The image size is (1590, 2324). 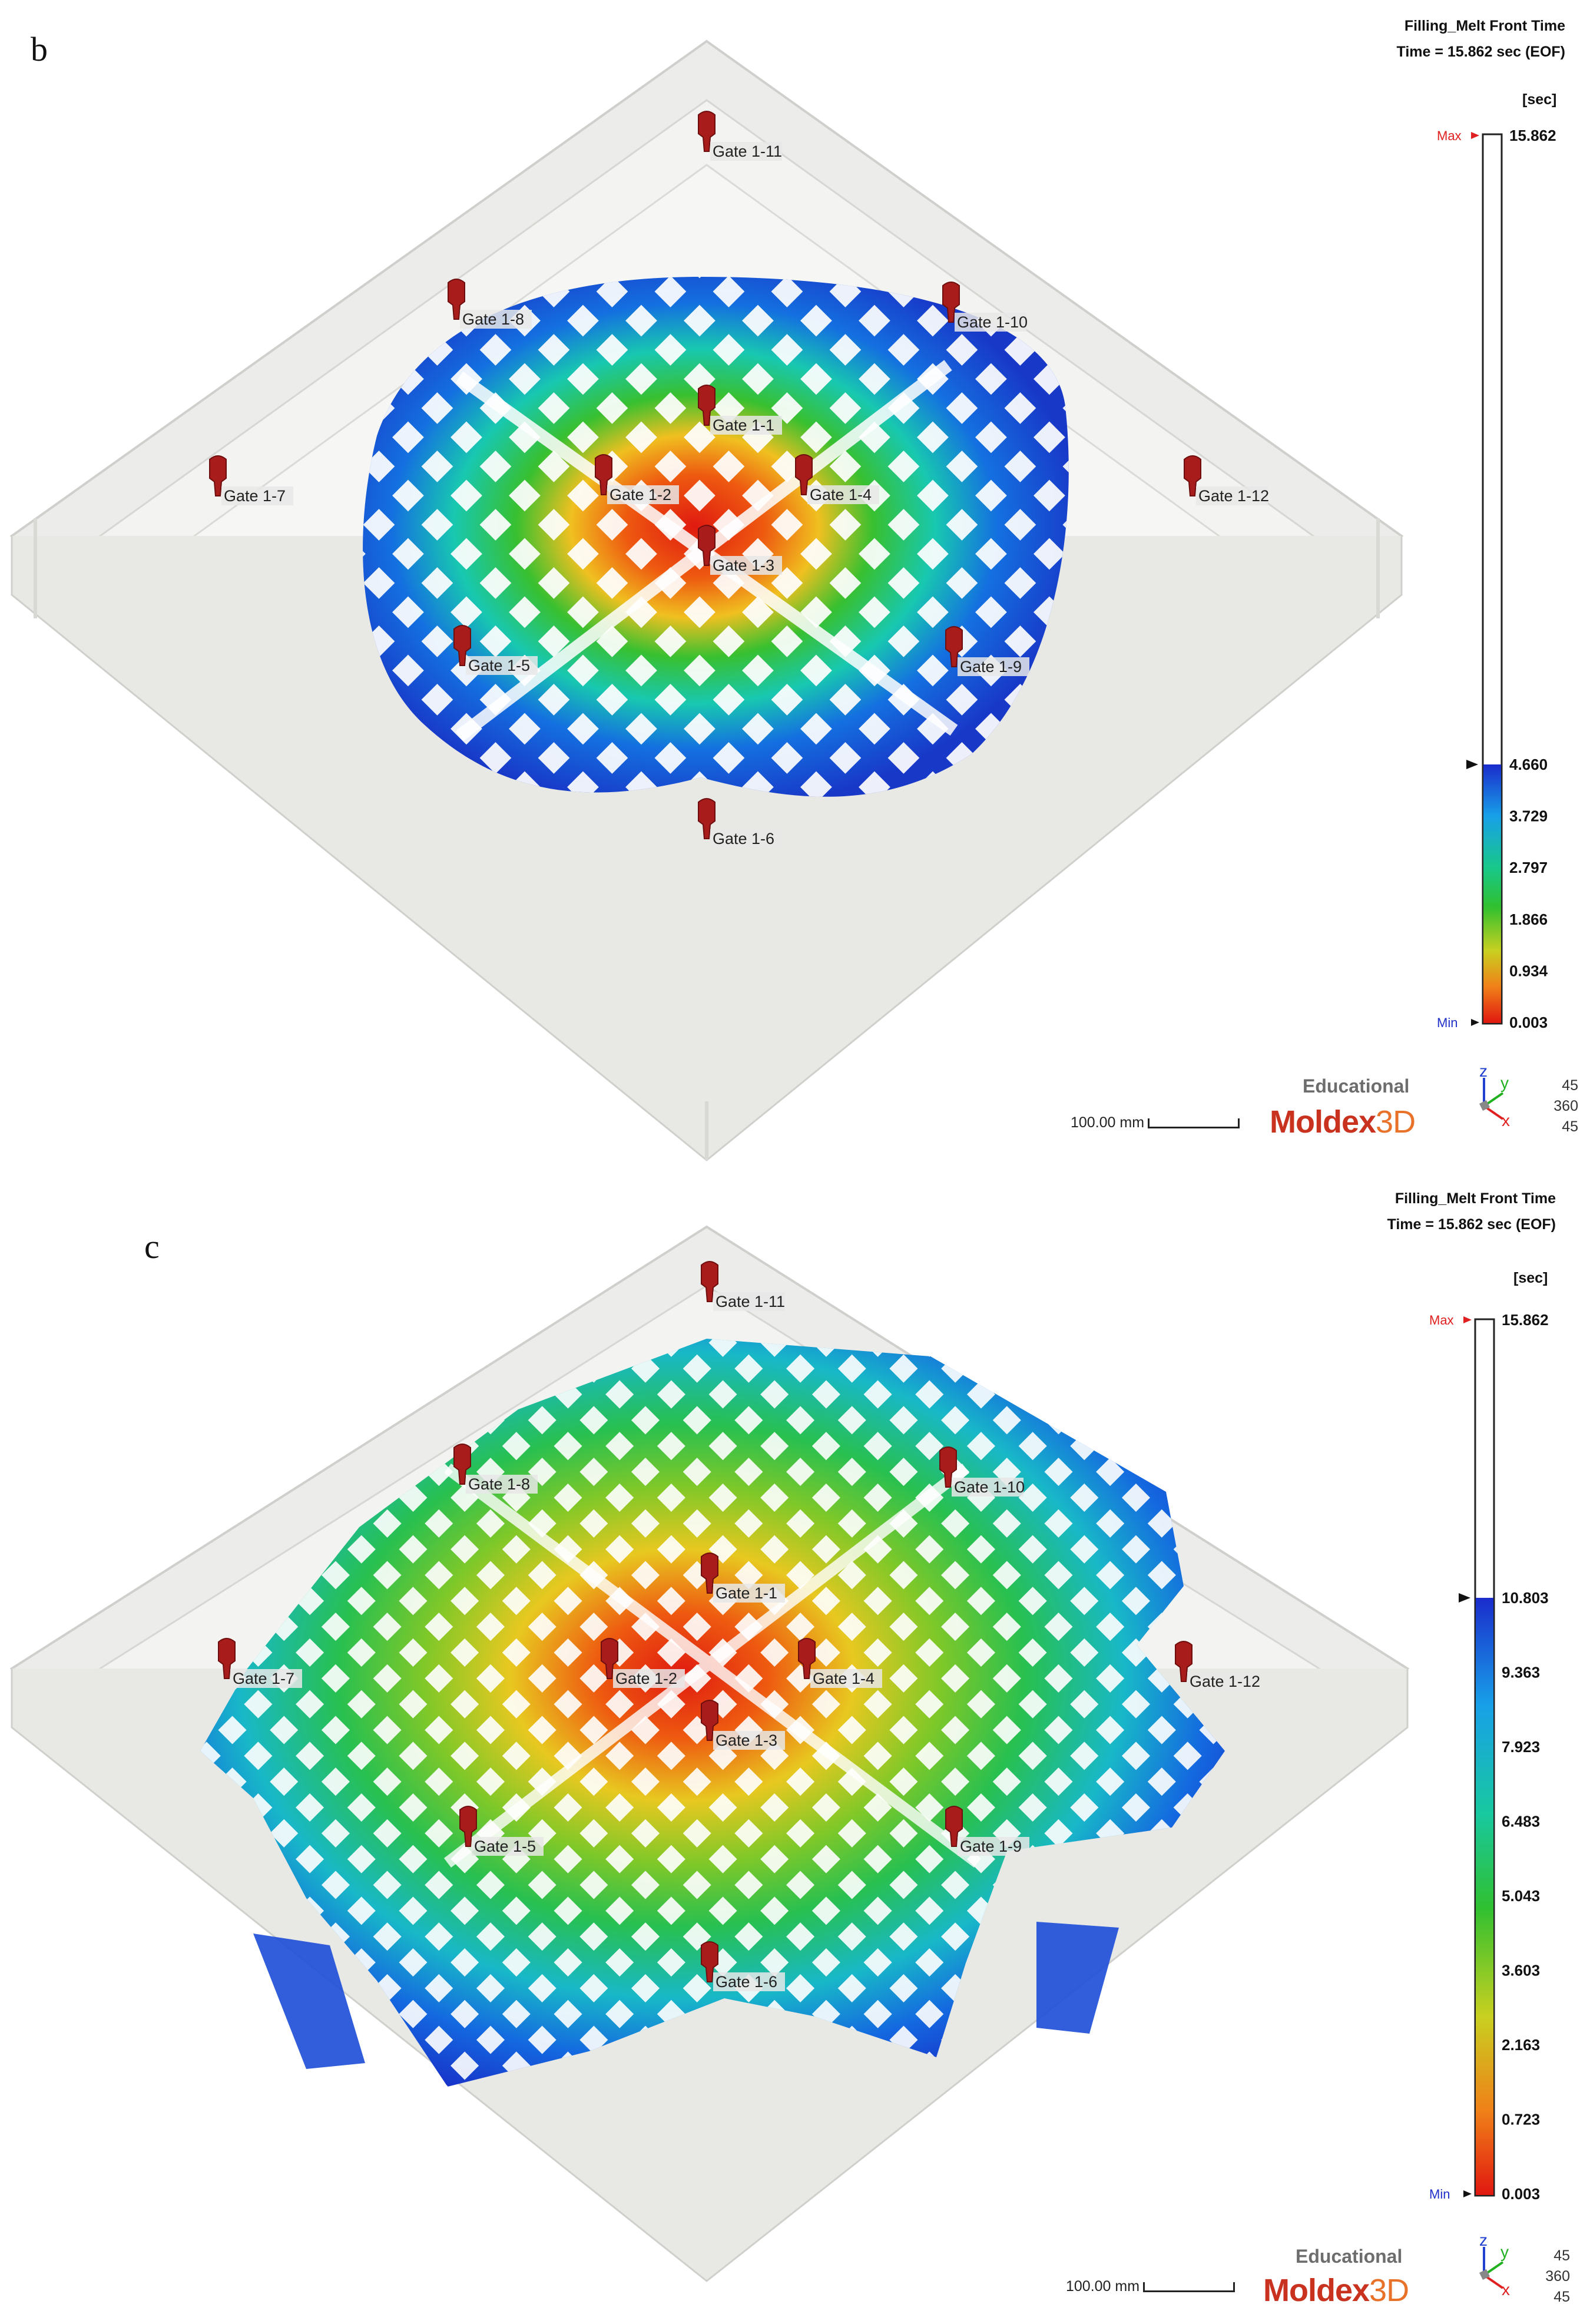 I want to click on legend-unit: [sec], so click(x=1531, y=1278).